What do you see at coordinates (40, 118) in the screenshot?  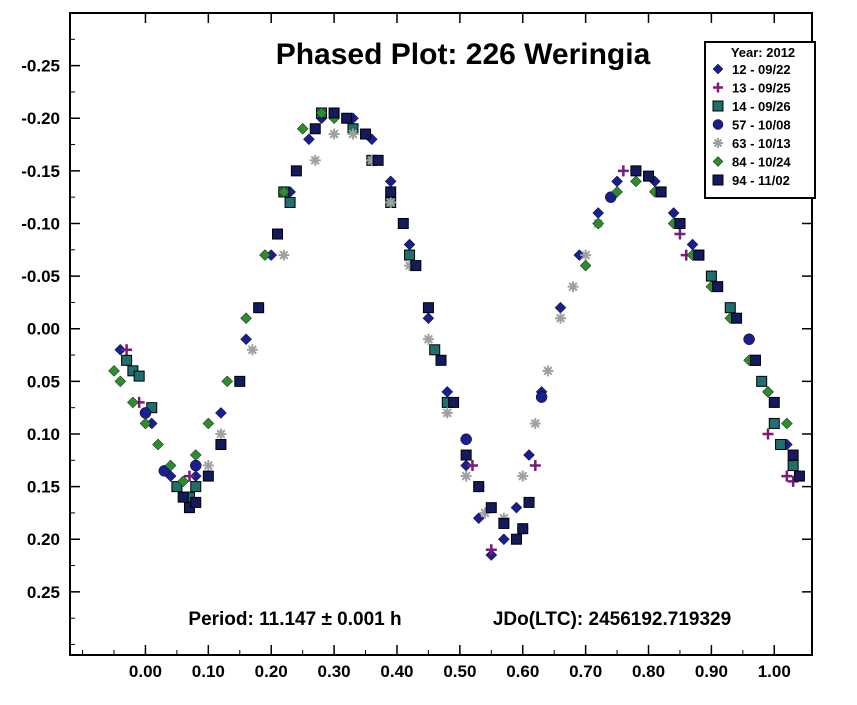 I see `y-tick-label: -0.20` at bounding box center [40, 118].